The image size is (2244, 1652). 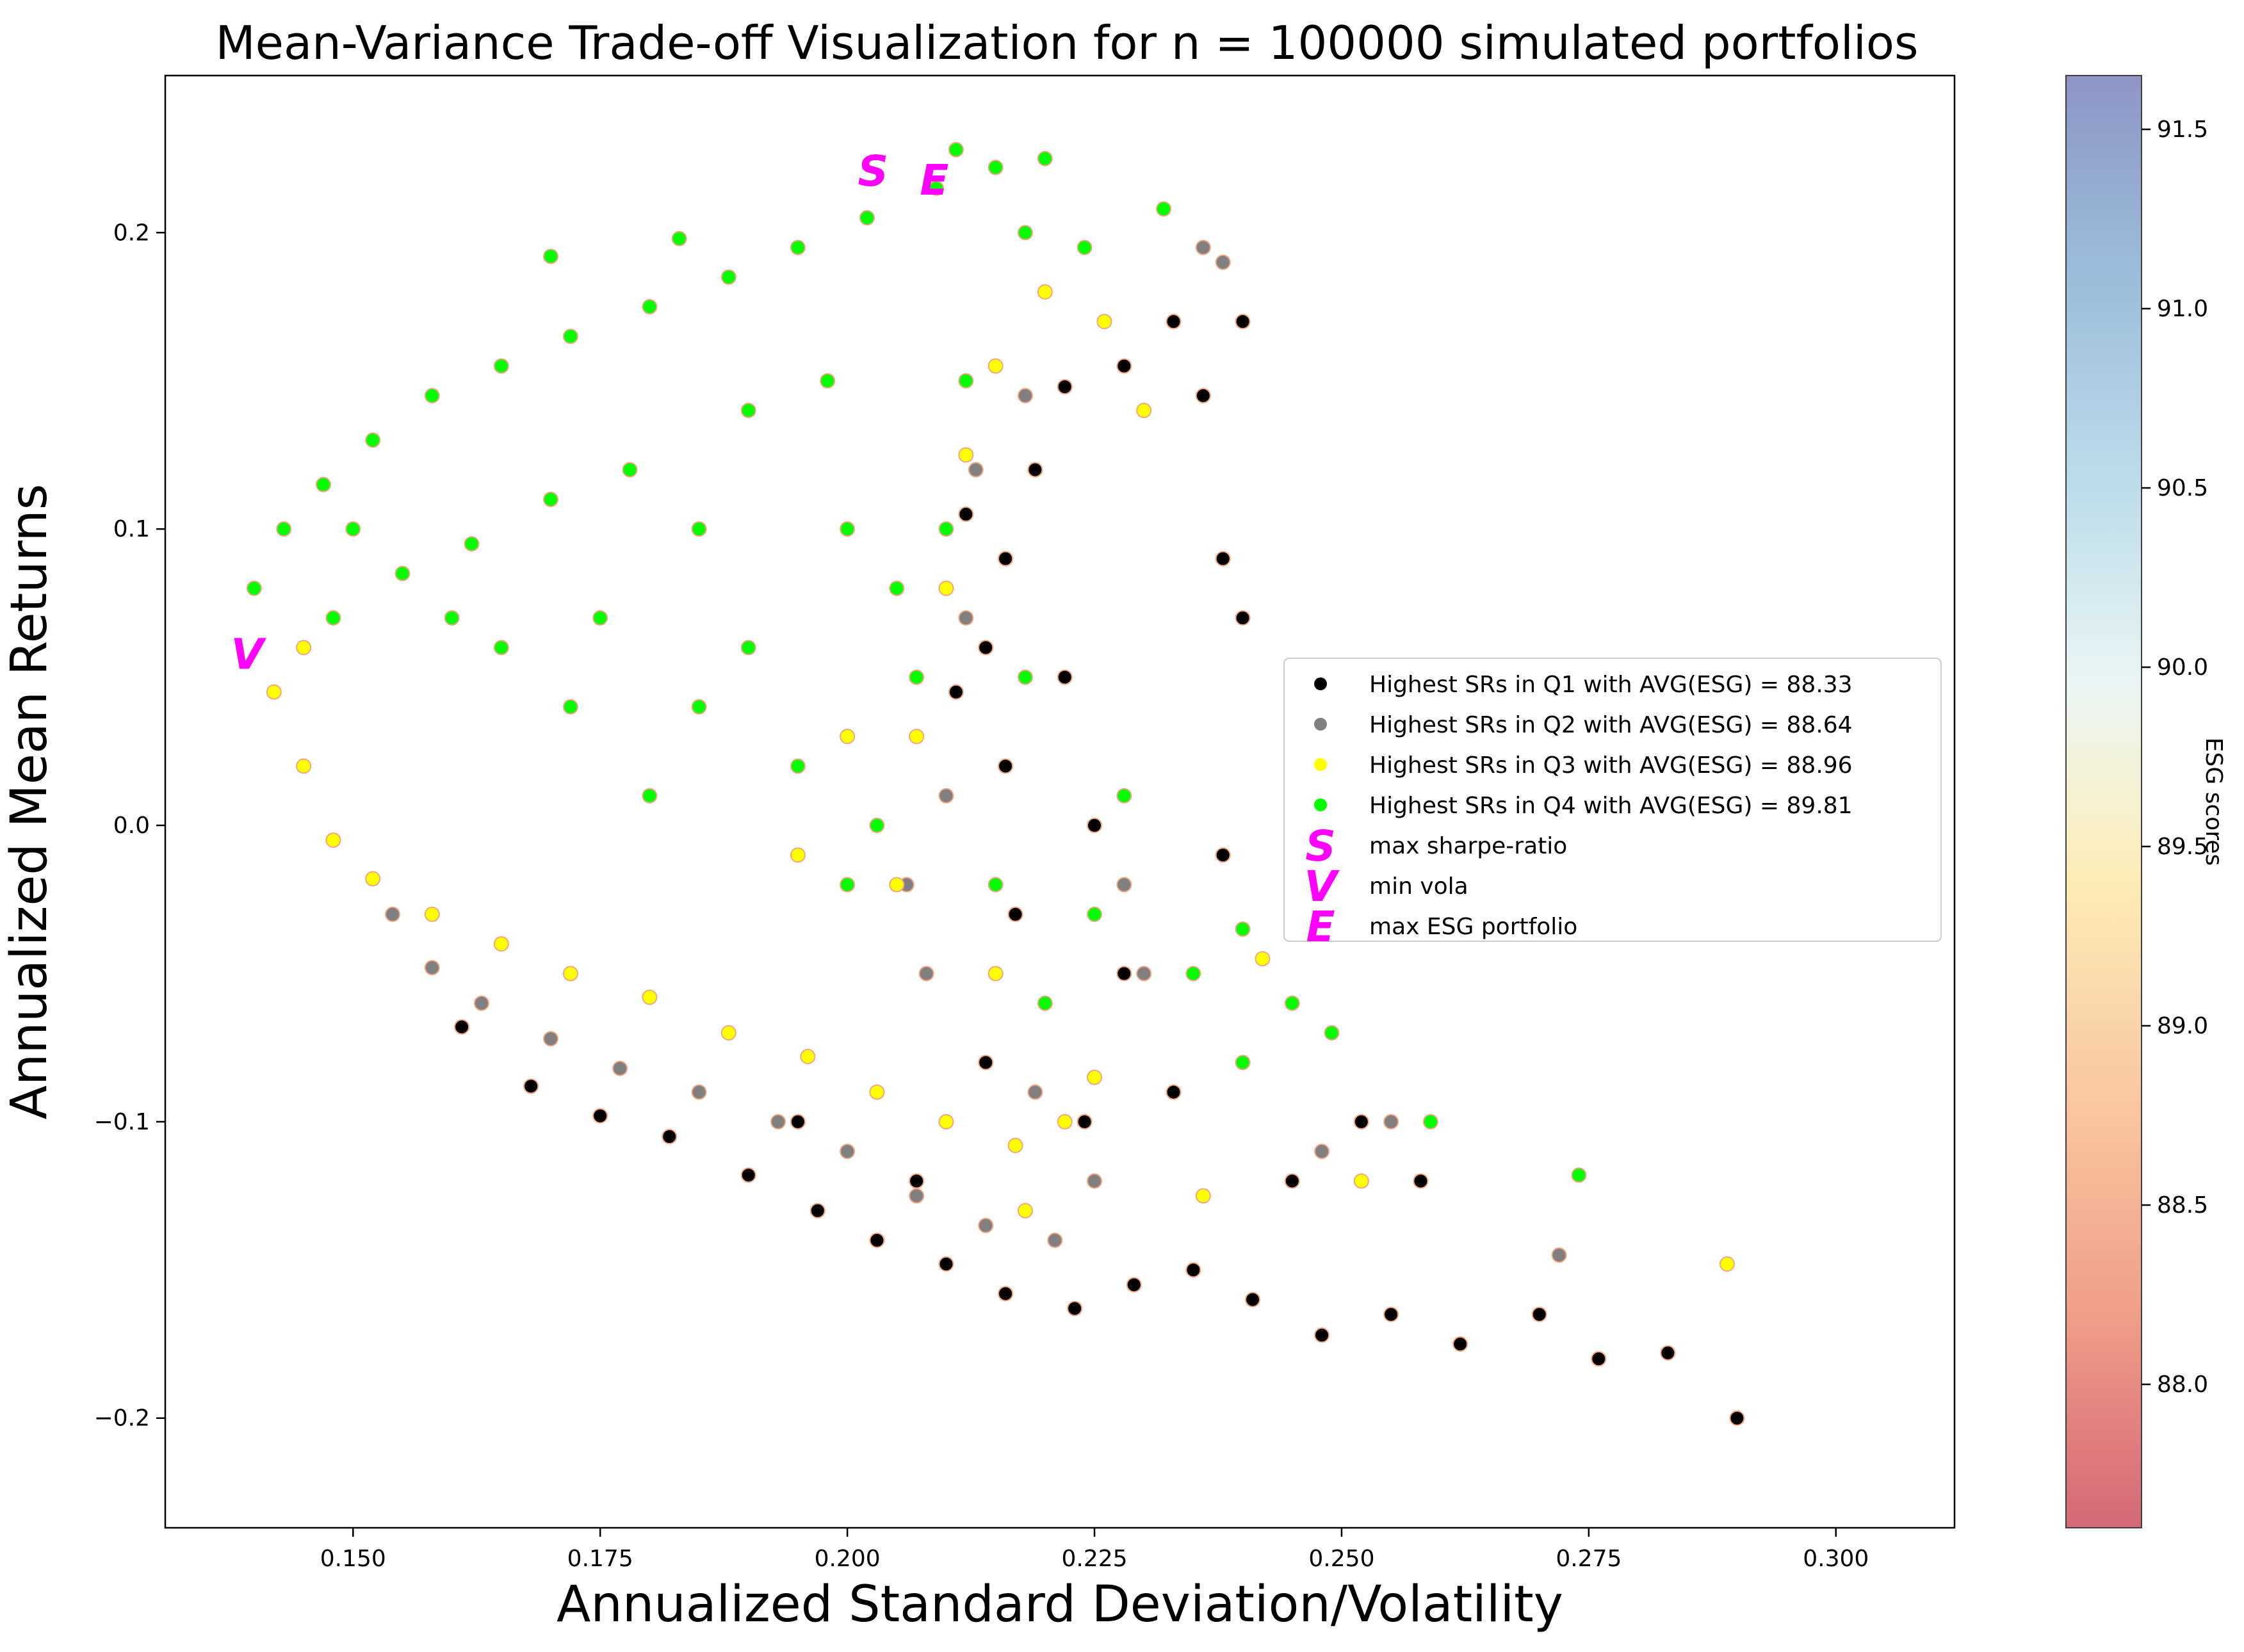 I want to click on legend-swatch-q2, so click(x=1320, y=724).